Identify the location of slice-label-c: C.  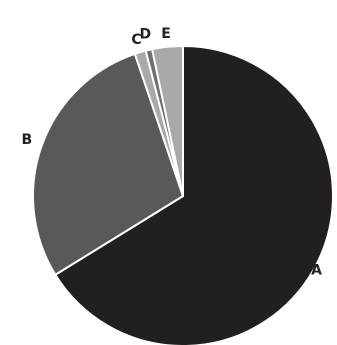
(136, 40).